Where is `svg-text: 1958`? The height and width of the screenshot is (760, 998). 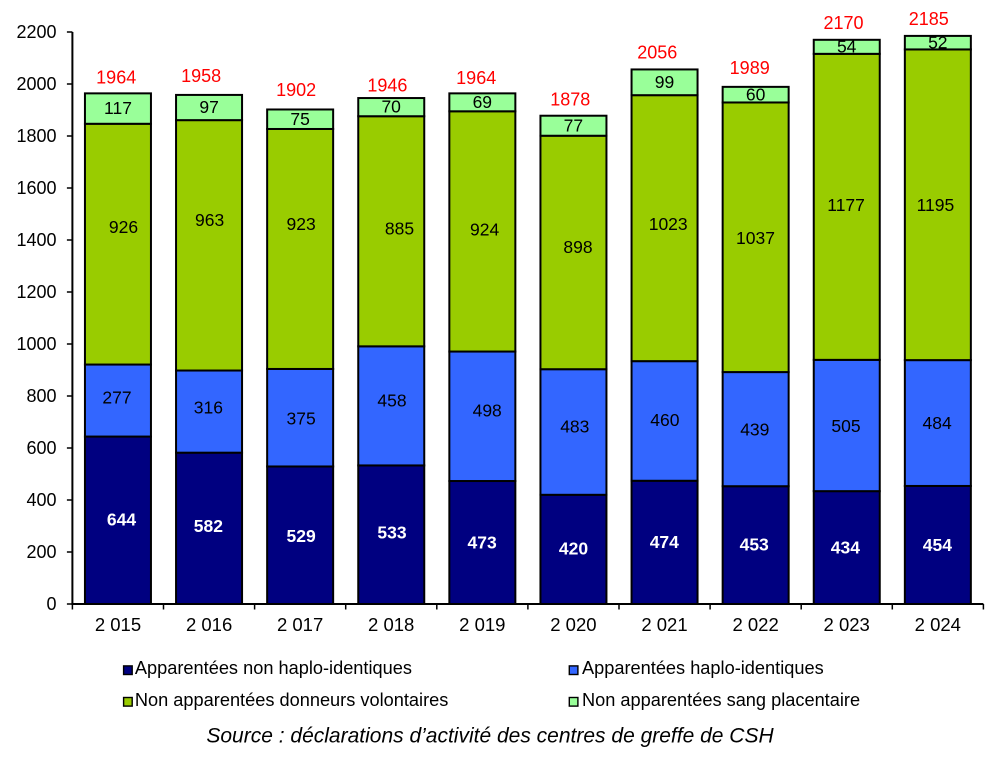 svg-text: 1958 is located at coordinates (201, 76).